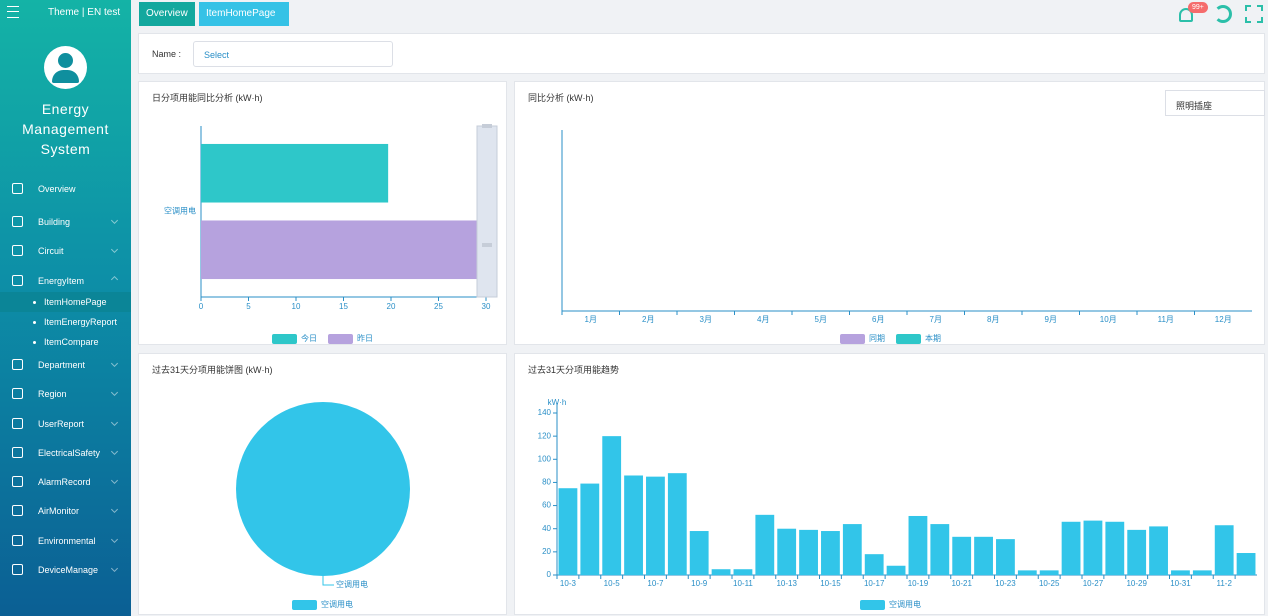  Describe the element at coordinates (699, 583) in the screenshot. I see `x-tick-label: 10-9` at that location.